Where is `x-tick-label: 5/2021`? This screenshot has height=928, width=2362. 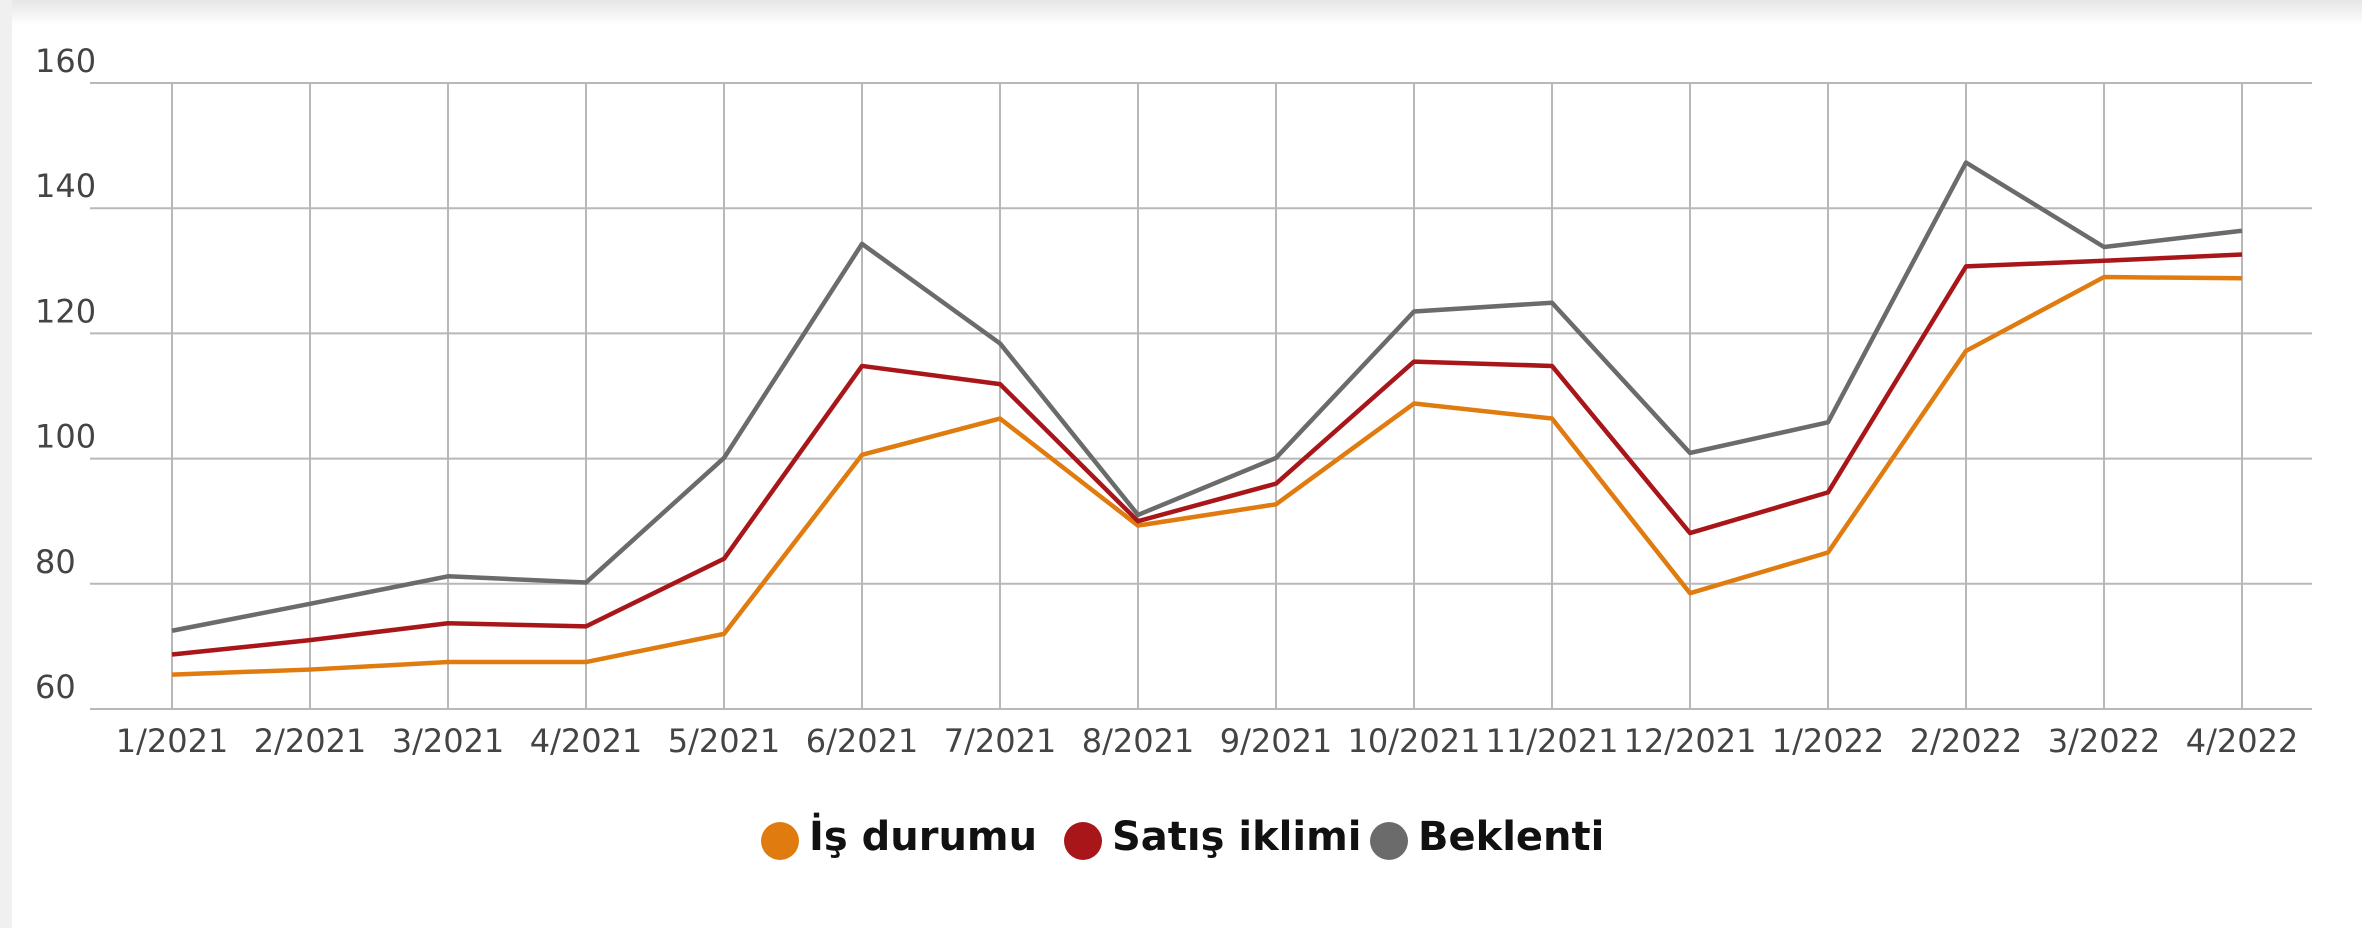 x-tick-label: 5/2021 is located at coordinates (724, 741).